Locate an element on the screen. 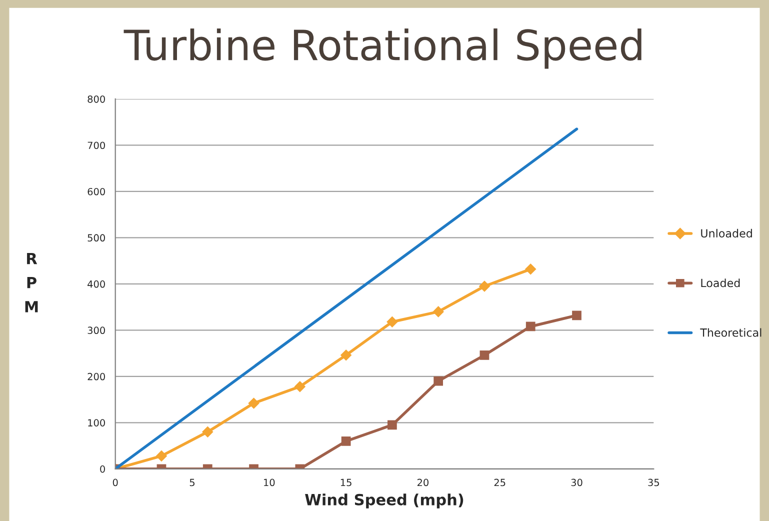 Image resolution: width=769 pixels, height=521 pixels. x-tick-label: 25 is located at coordinates (500, 482).